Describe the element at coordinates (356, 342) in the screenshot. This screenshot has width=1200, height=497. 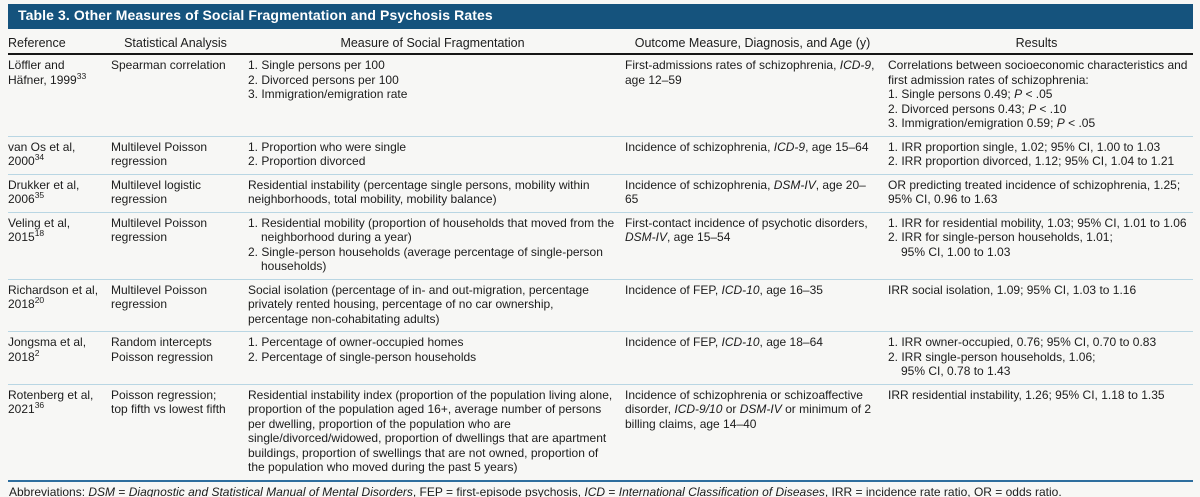
I see `measure-item: 1. Percentage of owner-occupied homes` at that location.